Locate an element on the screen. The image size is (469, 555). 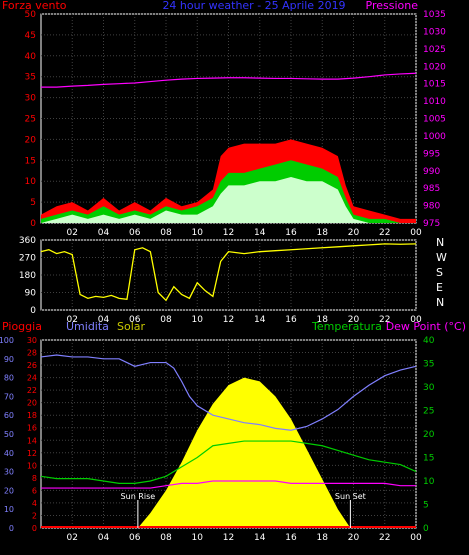
rain-y-tick-label: 30 is located at coordinates (32, 340).